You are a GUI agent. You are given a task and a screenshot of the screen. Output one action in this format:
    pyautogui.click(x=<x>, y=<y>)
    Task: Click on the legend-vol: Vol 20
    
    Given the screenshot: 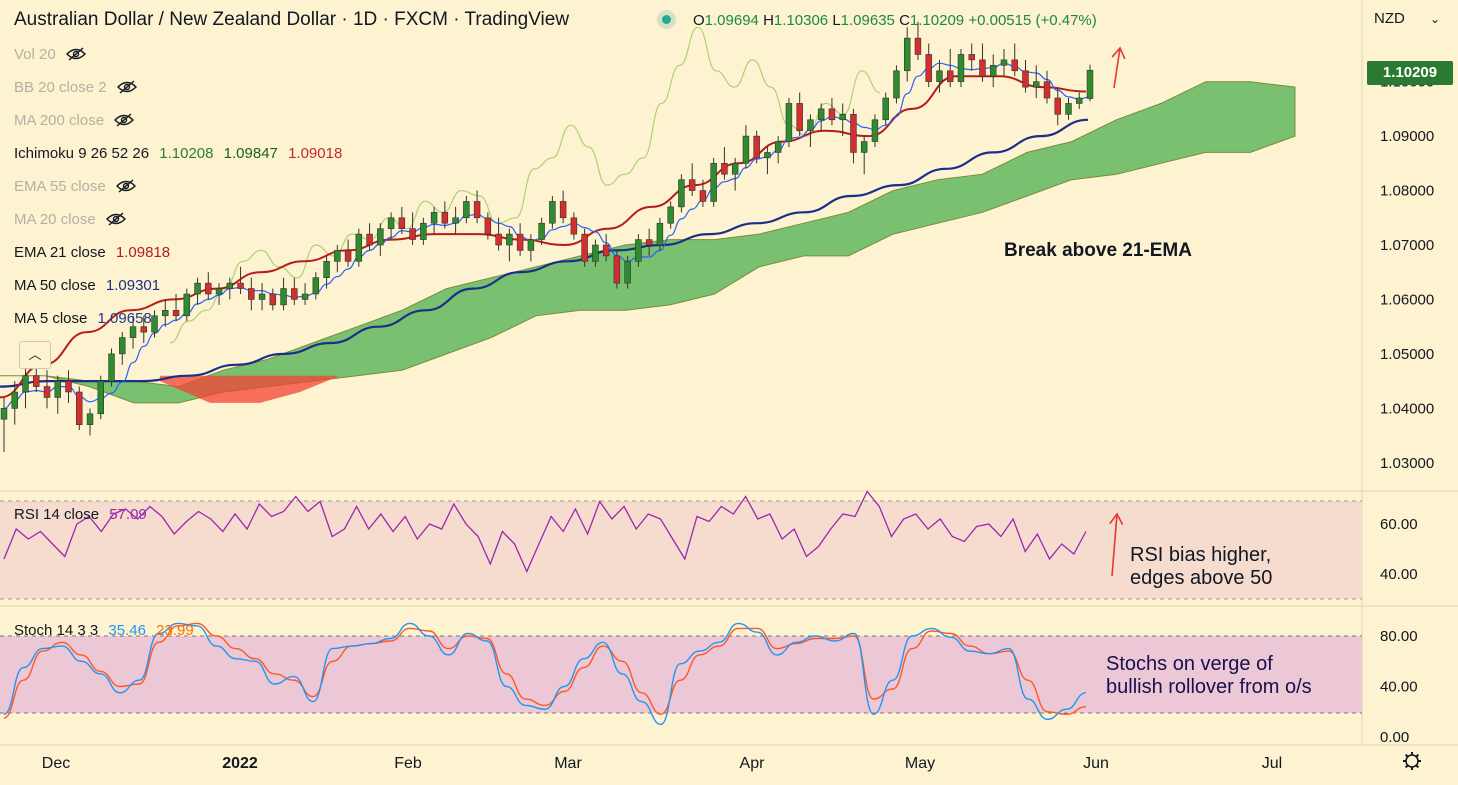 What is the action you would take?
    pyautogui.click(x=50, y=54)
    